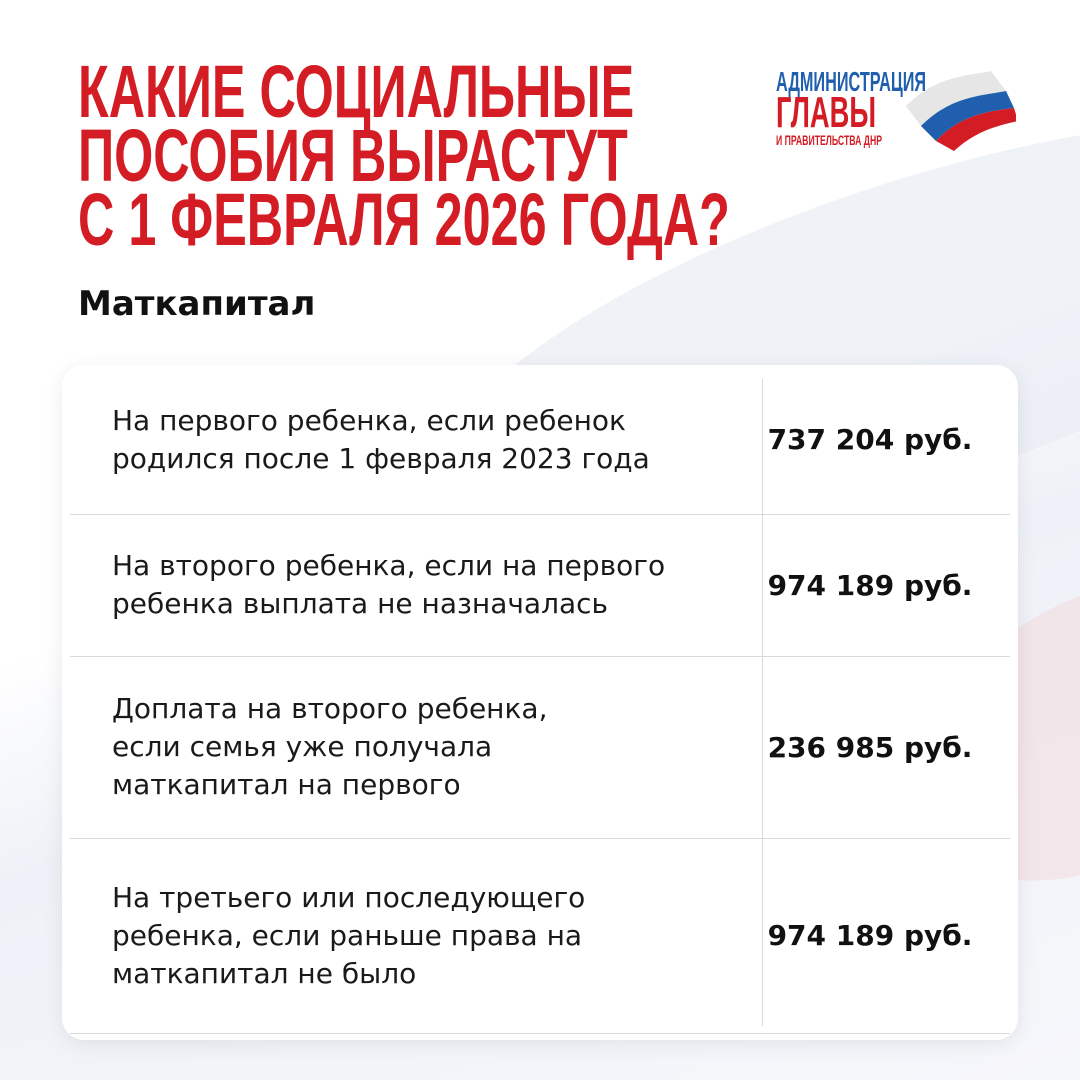 The image size is (1080, 1080). I want to click on section-title: Маткапитал, so click(197, 304).